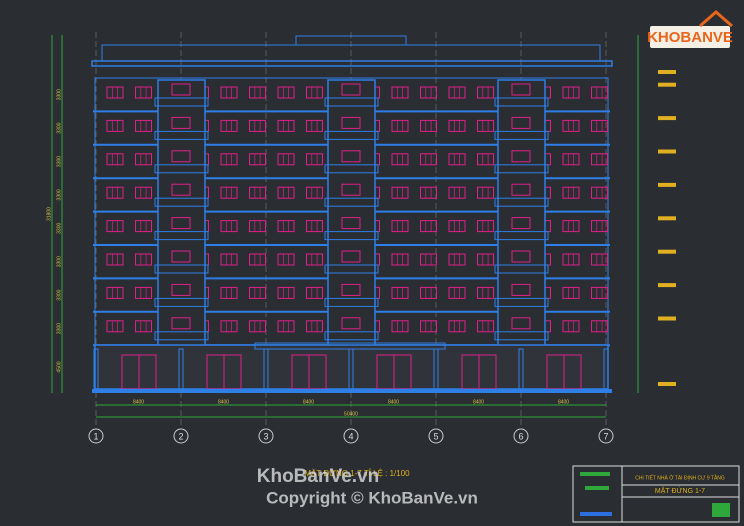 This screenshot has height=526, width=744. I want to click on plinth, so click(352, 391).